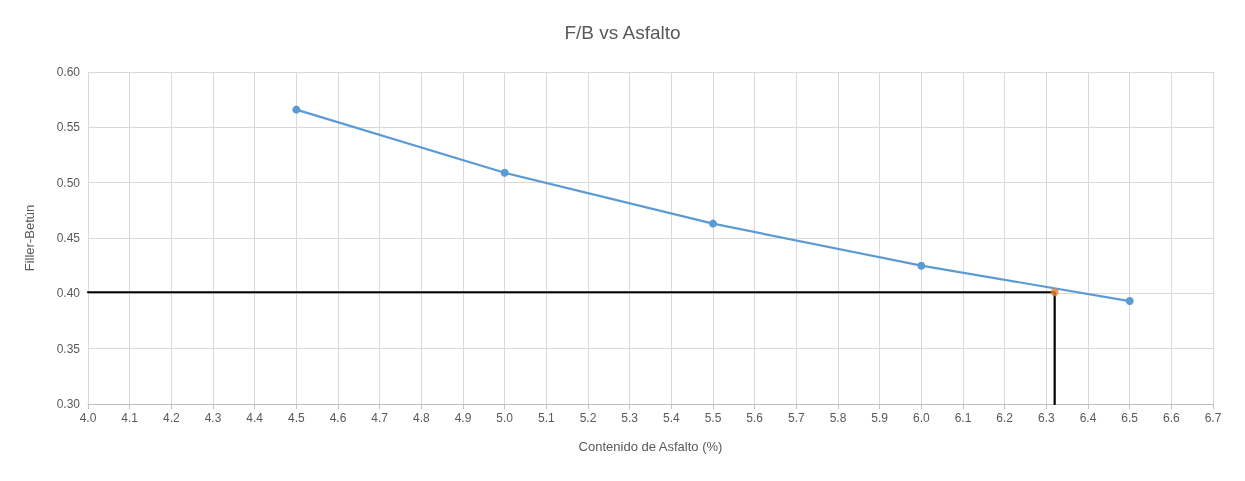 The image size is (1245, 481). Describe the element at coordinates (1130, 418) in the screenshot. I see `x-tick-label: 6.5` at that location.